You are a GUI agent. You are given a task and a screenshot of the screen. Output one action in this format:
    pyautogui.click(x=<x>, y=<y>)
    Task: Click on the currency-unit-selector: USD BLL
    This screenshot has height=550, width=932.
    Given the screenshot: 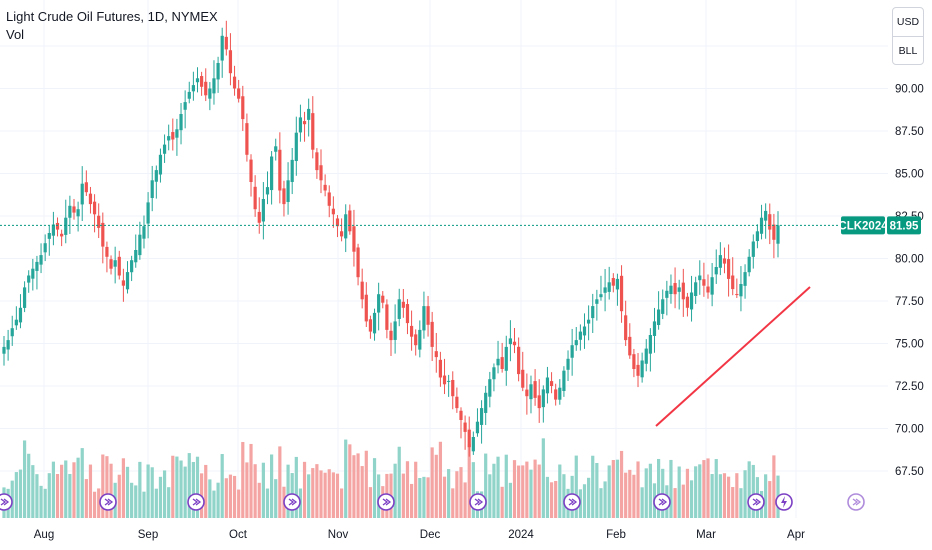 What is the action you would take?
    pyautogui.click(x=908, y=36)
    